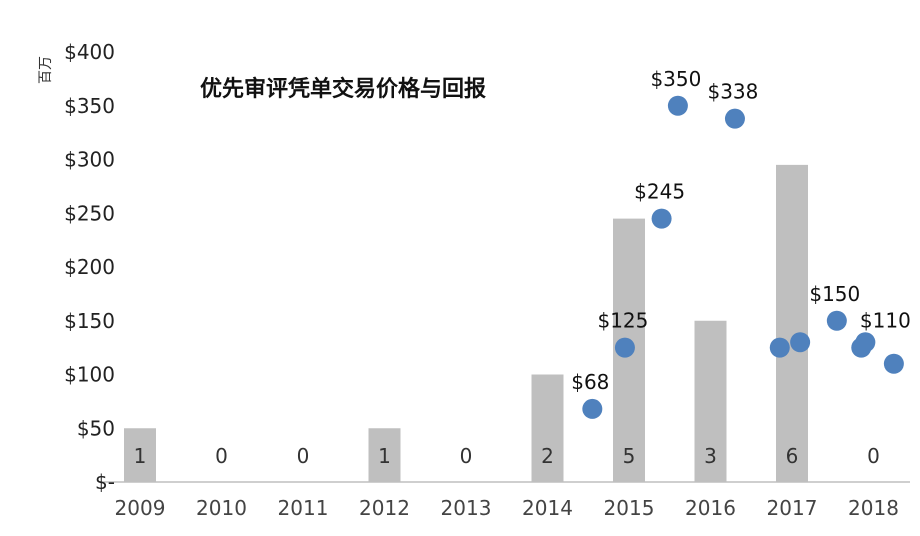  I want to click on y-tick-label: $150, so click(89, 321).